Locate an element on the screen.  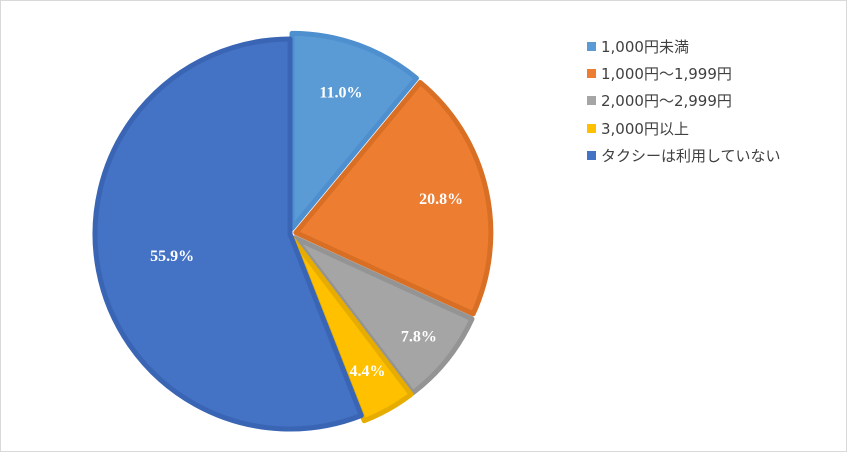
legend-label: 3,000円以上 is located at coordinates (645, 128).